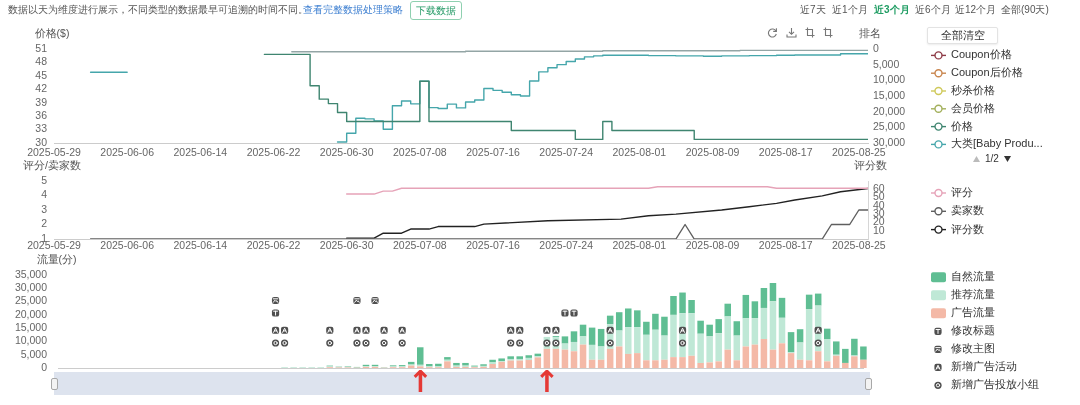 Image resolution: width=1080 pixels, height=405 pixels. What do you see at coordinates (987, 72) in the screenshot?
I see `legend-label: Coupon后价格` at bounding box center [987, 72].